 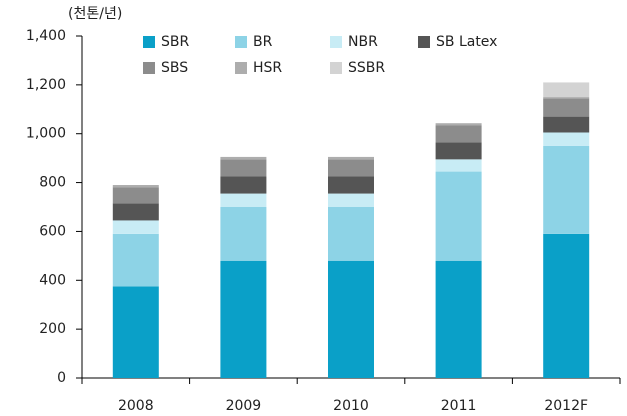 What do you see at coordinates (366, 68) in the screenshot?
I see `legend-label: SSBR` at bounding box center [366, 68].